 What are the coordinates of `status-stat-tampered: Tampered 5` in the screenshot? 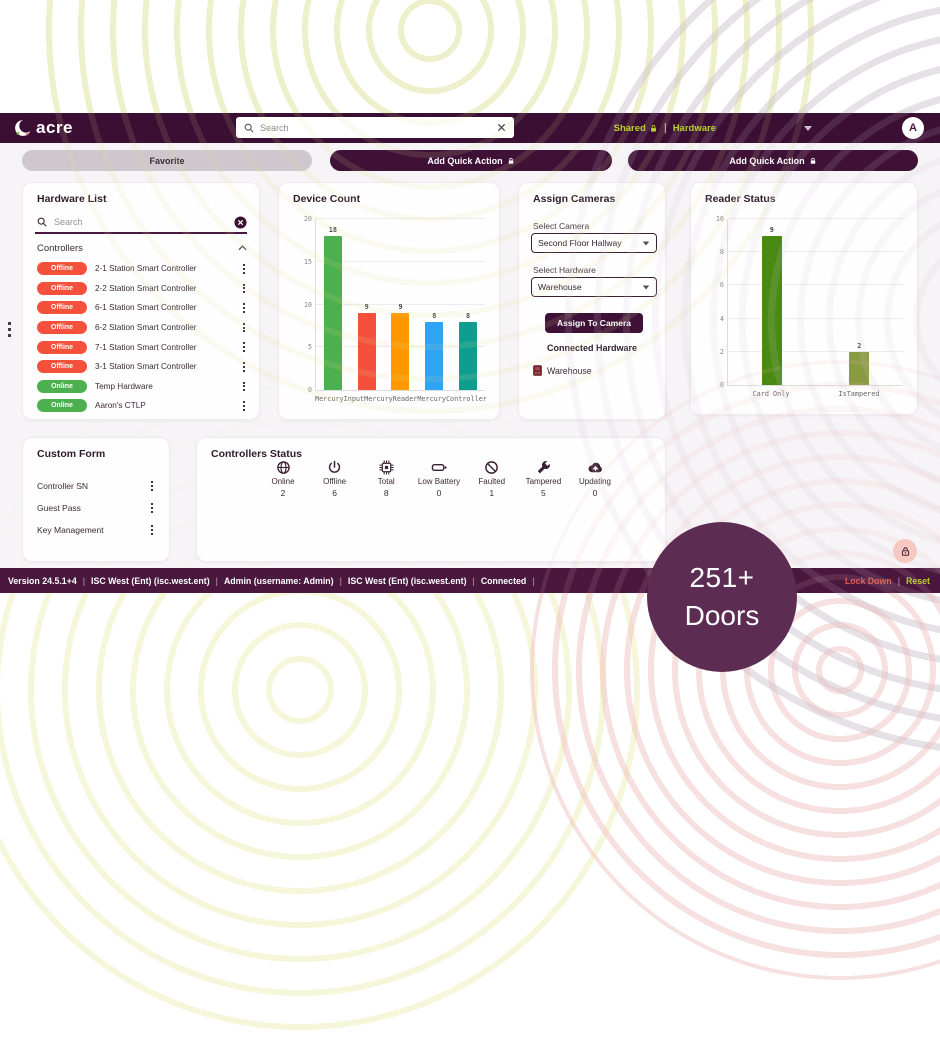 It's located at (543, 479).